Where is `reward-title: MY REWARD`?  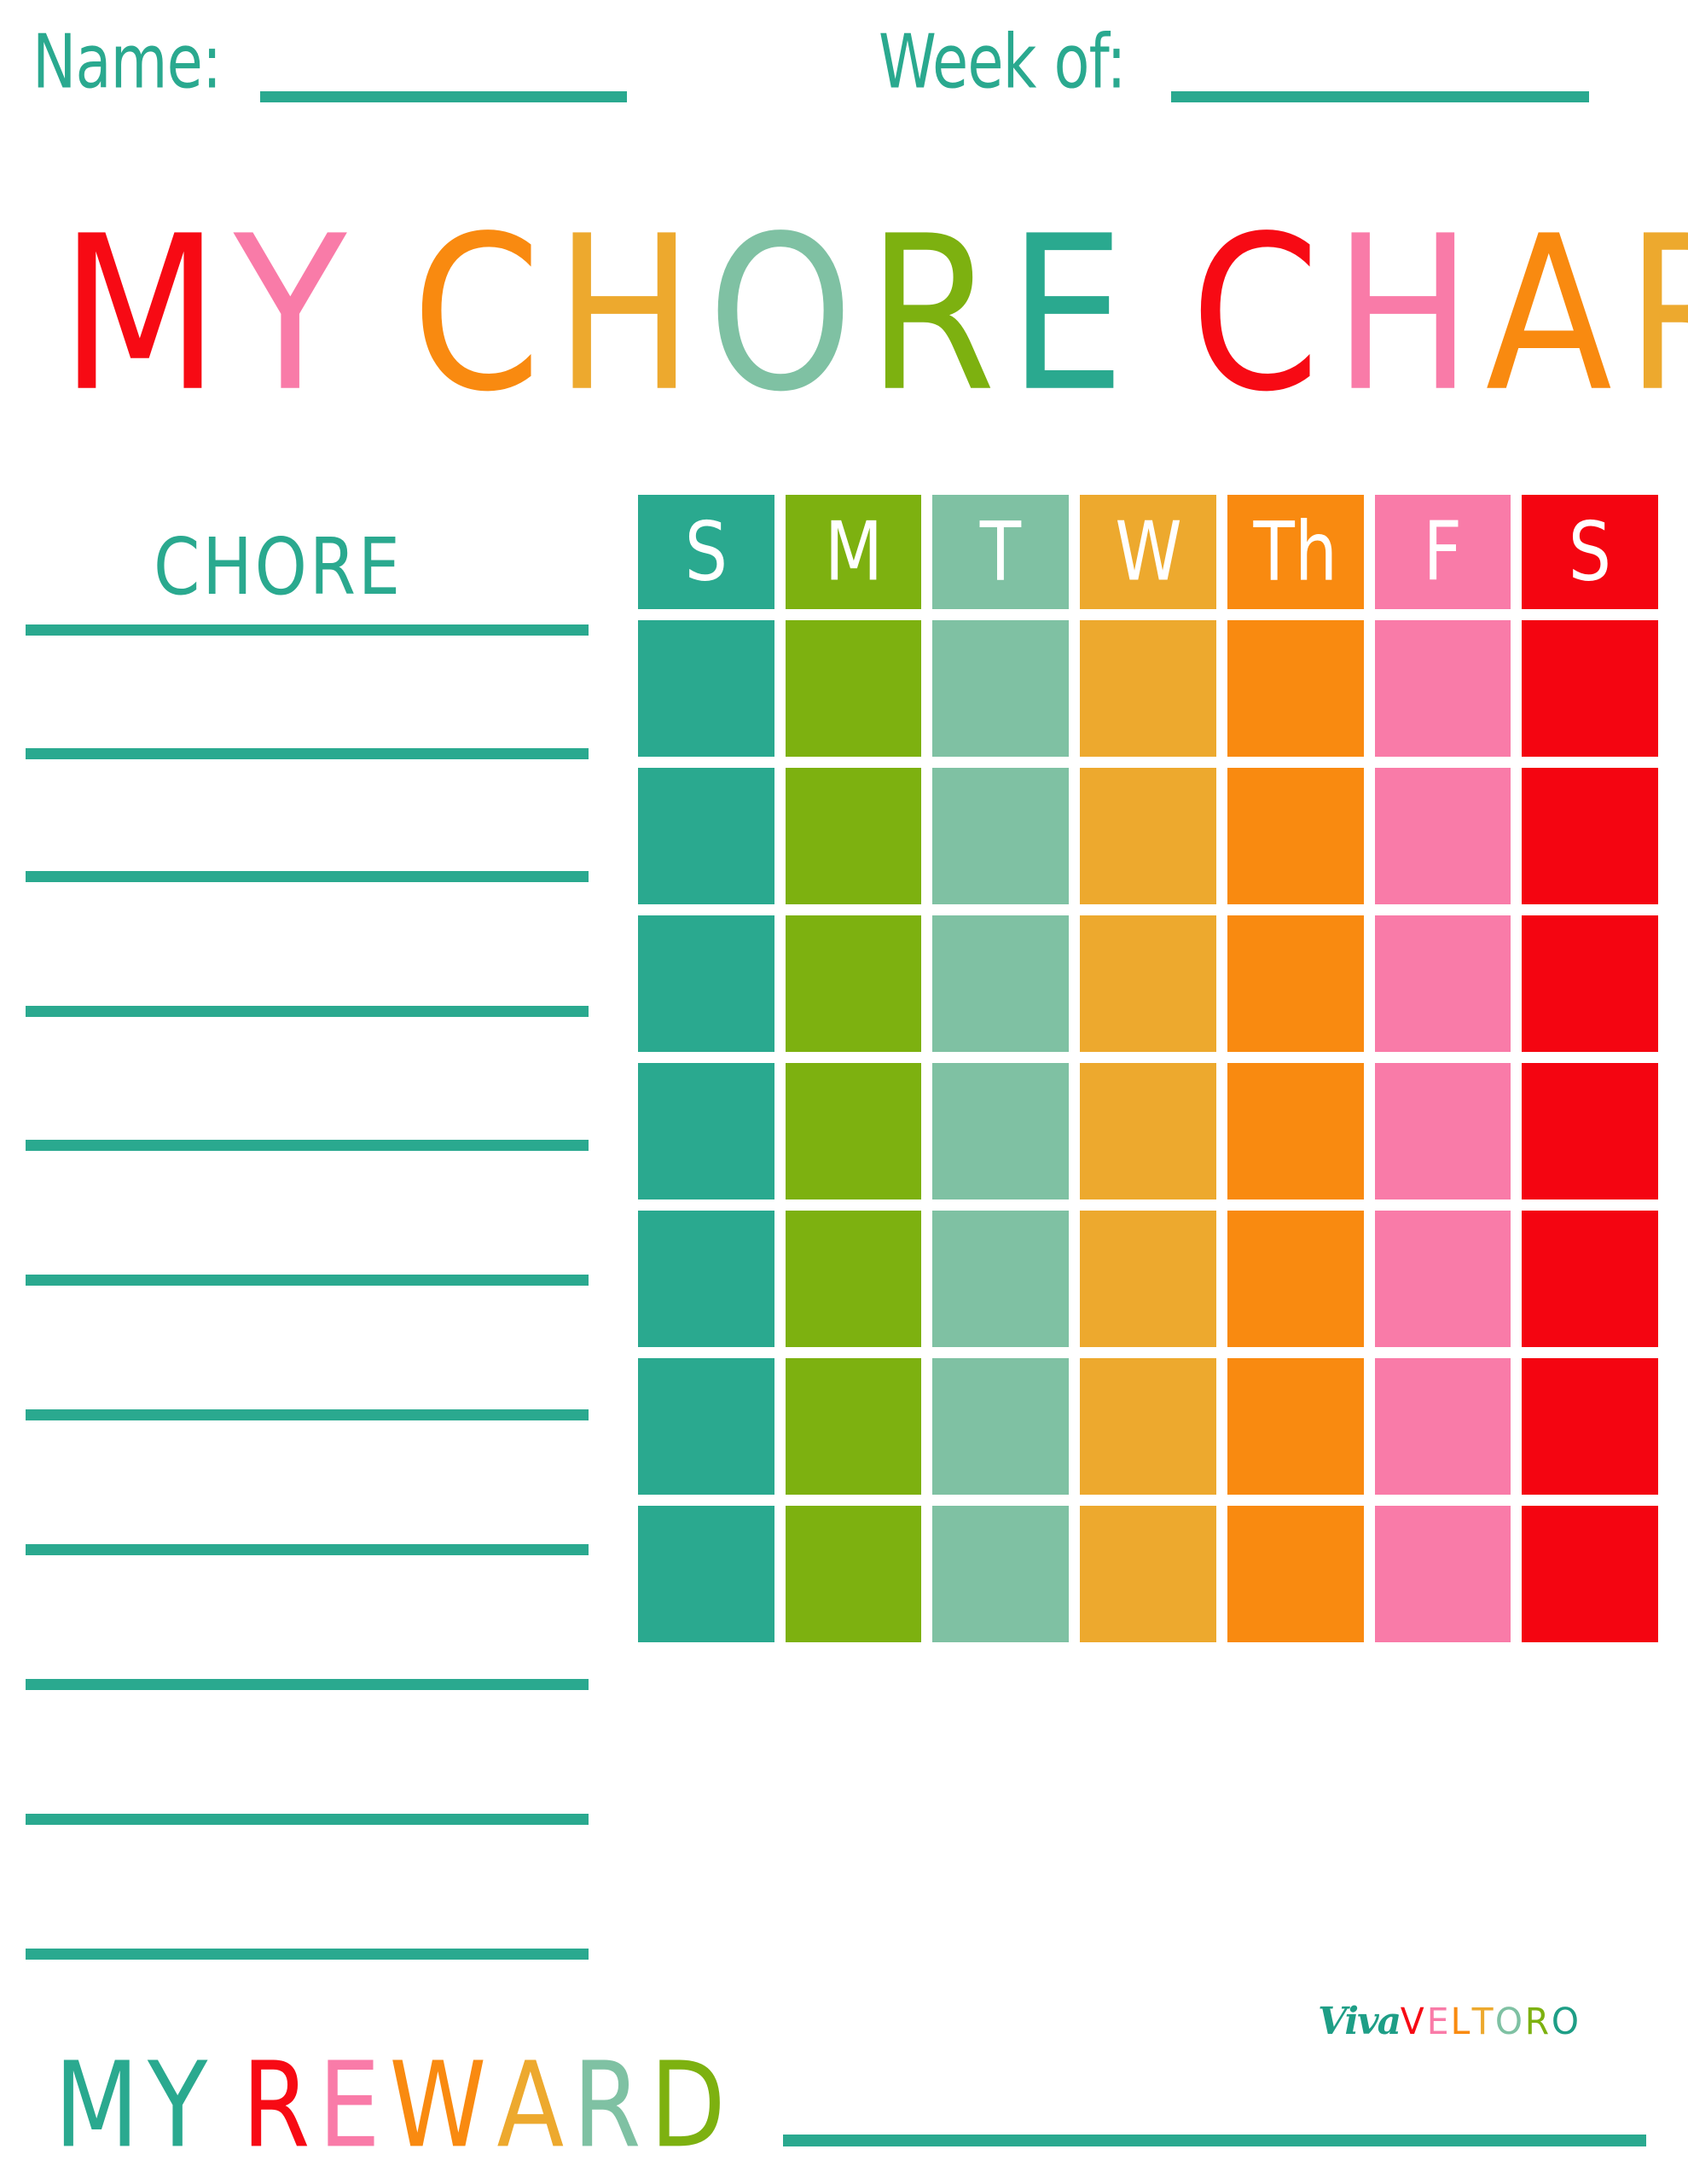 reward-title: MY REWARD is located at coordinates (389, 2106).